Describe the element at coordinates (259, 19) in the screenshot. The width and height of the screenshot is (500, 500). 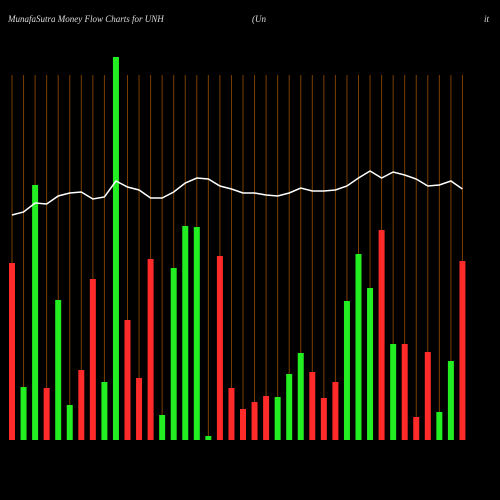
I see `chart-subtitle: (Un` at that location.